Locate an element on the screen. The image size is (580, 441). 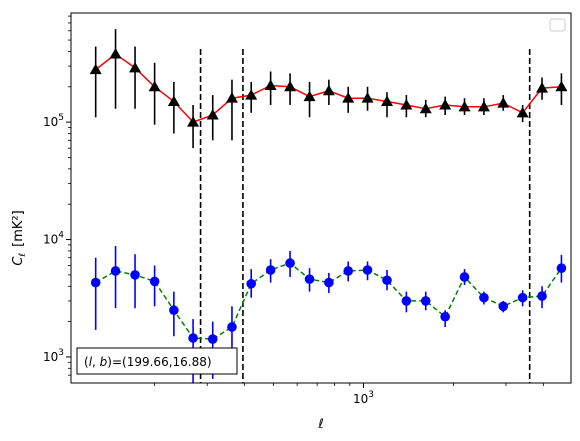
y-tick-label: 10⁴ is located at coordinates (53, 239).